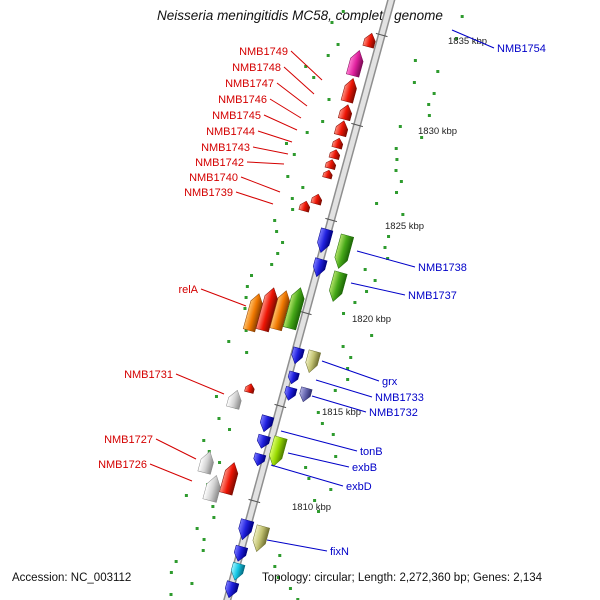  I want to click on gene-label: exbD, so click(359, 487).